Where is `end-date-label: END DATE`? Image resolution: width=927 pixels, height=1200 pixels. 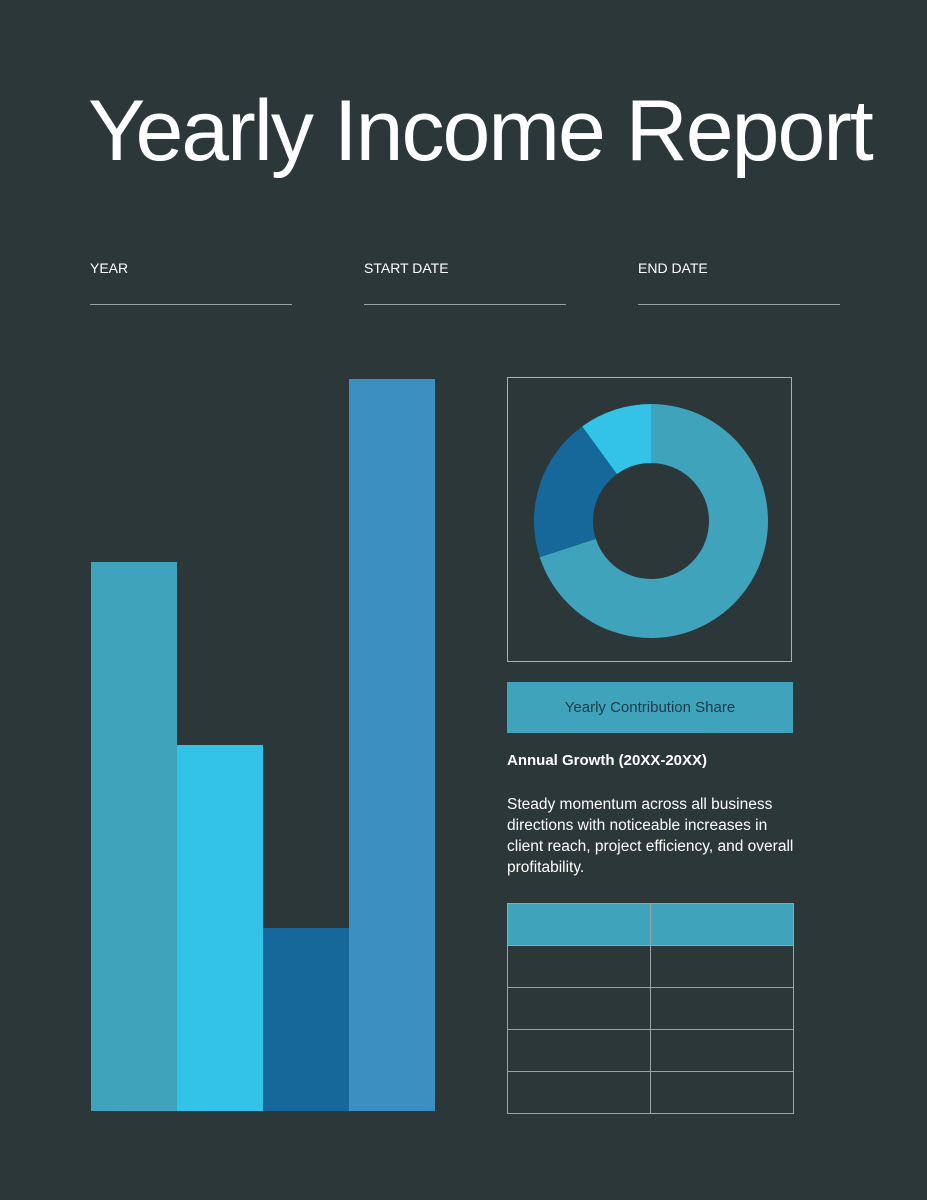 end-date-label: END DATE is located at coordinates (673, 268).